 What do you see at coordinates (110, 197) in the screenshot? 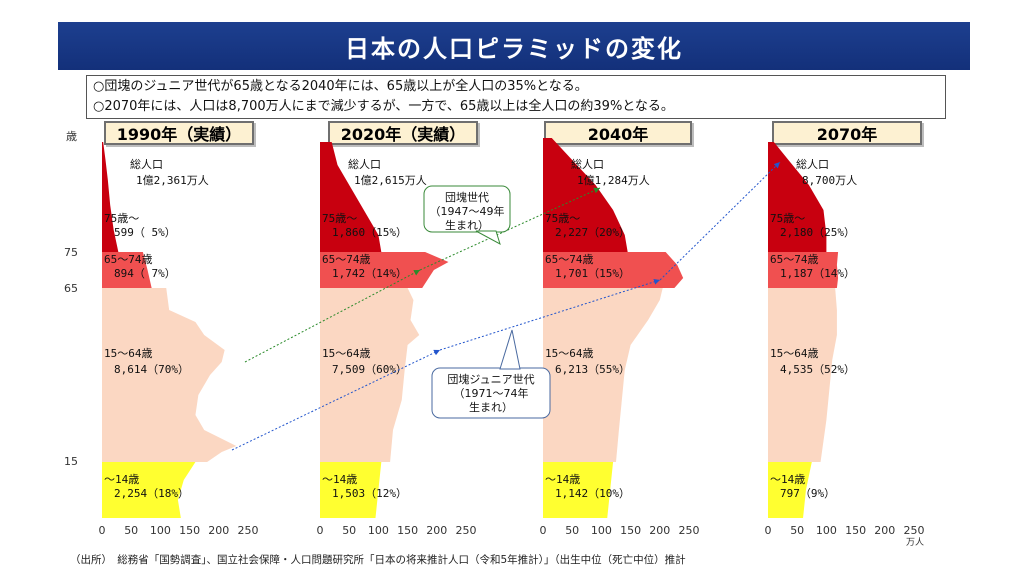
I see `pyramid-0-band-75plus` at bounding box center [110, 197].